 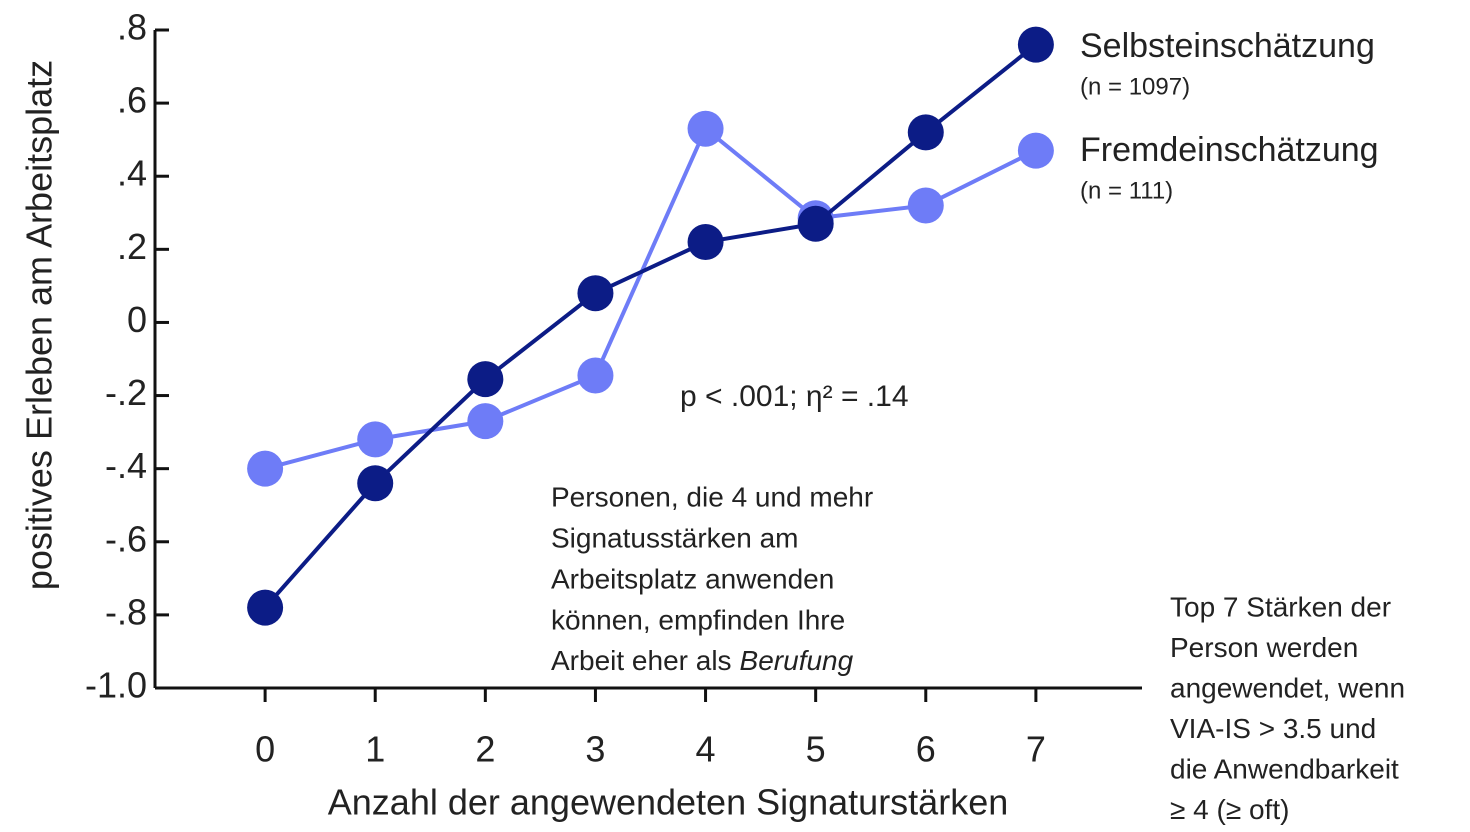 I want to click on y-tick-label: -.6, so click(x=126, y=538).